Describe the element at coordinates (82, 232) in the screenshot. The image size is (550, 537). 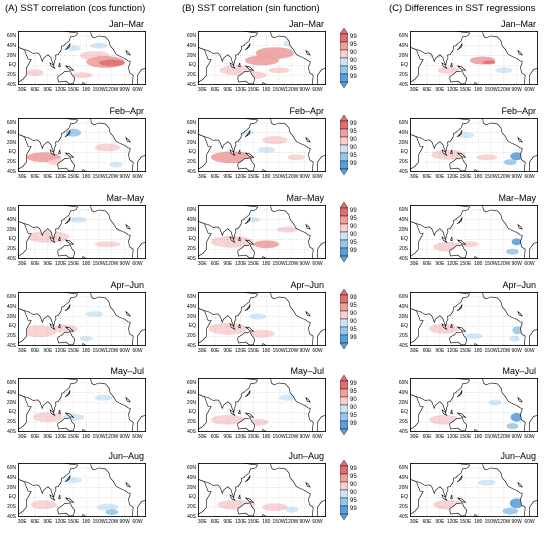
I see `sst-map` at that location.